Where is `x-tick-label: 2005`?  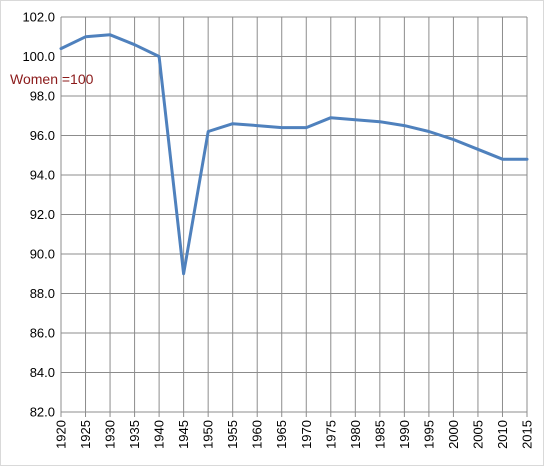 x-tick-label: 2005 is located at coordinates (477, 434).